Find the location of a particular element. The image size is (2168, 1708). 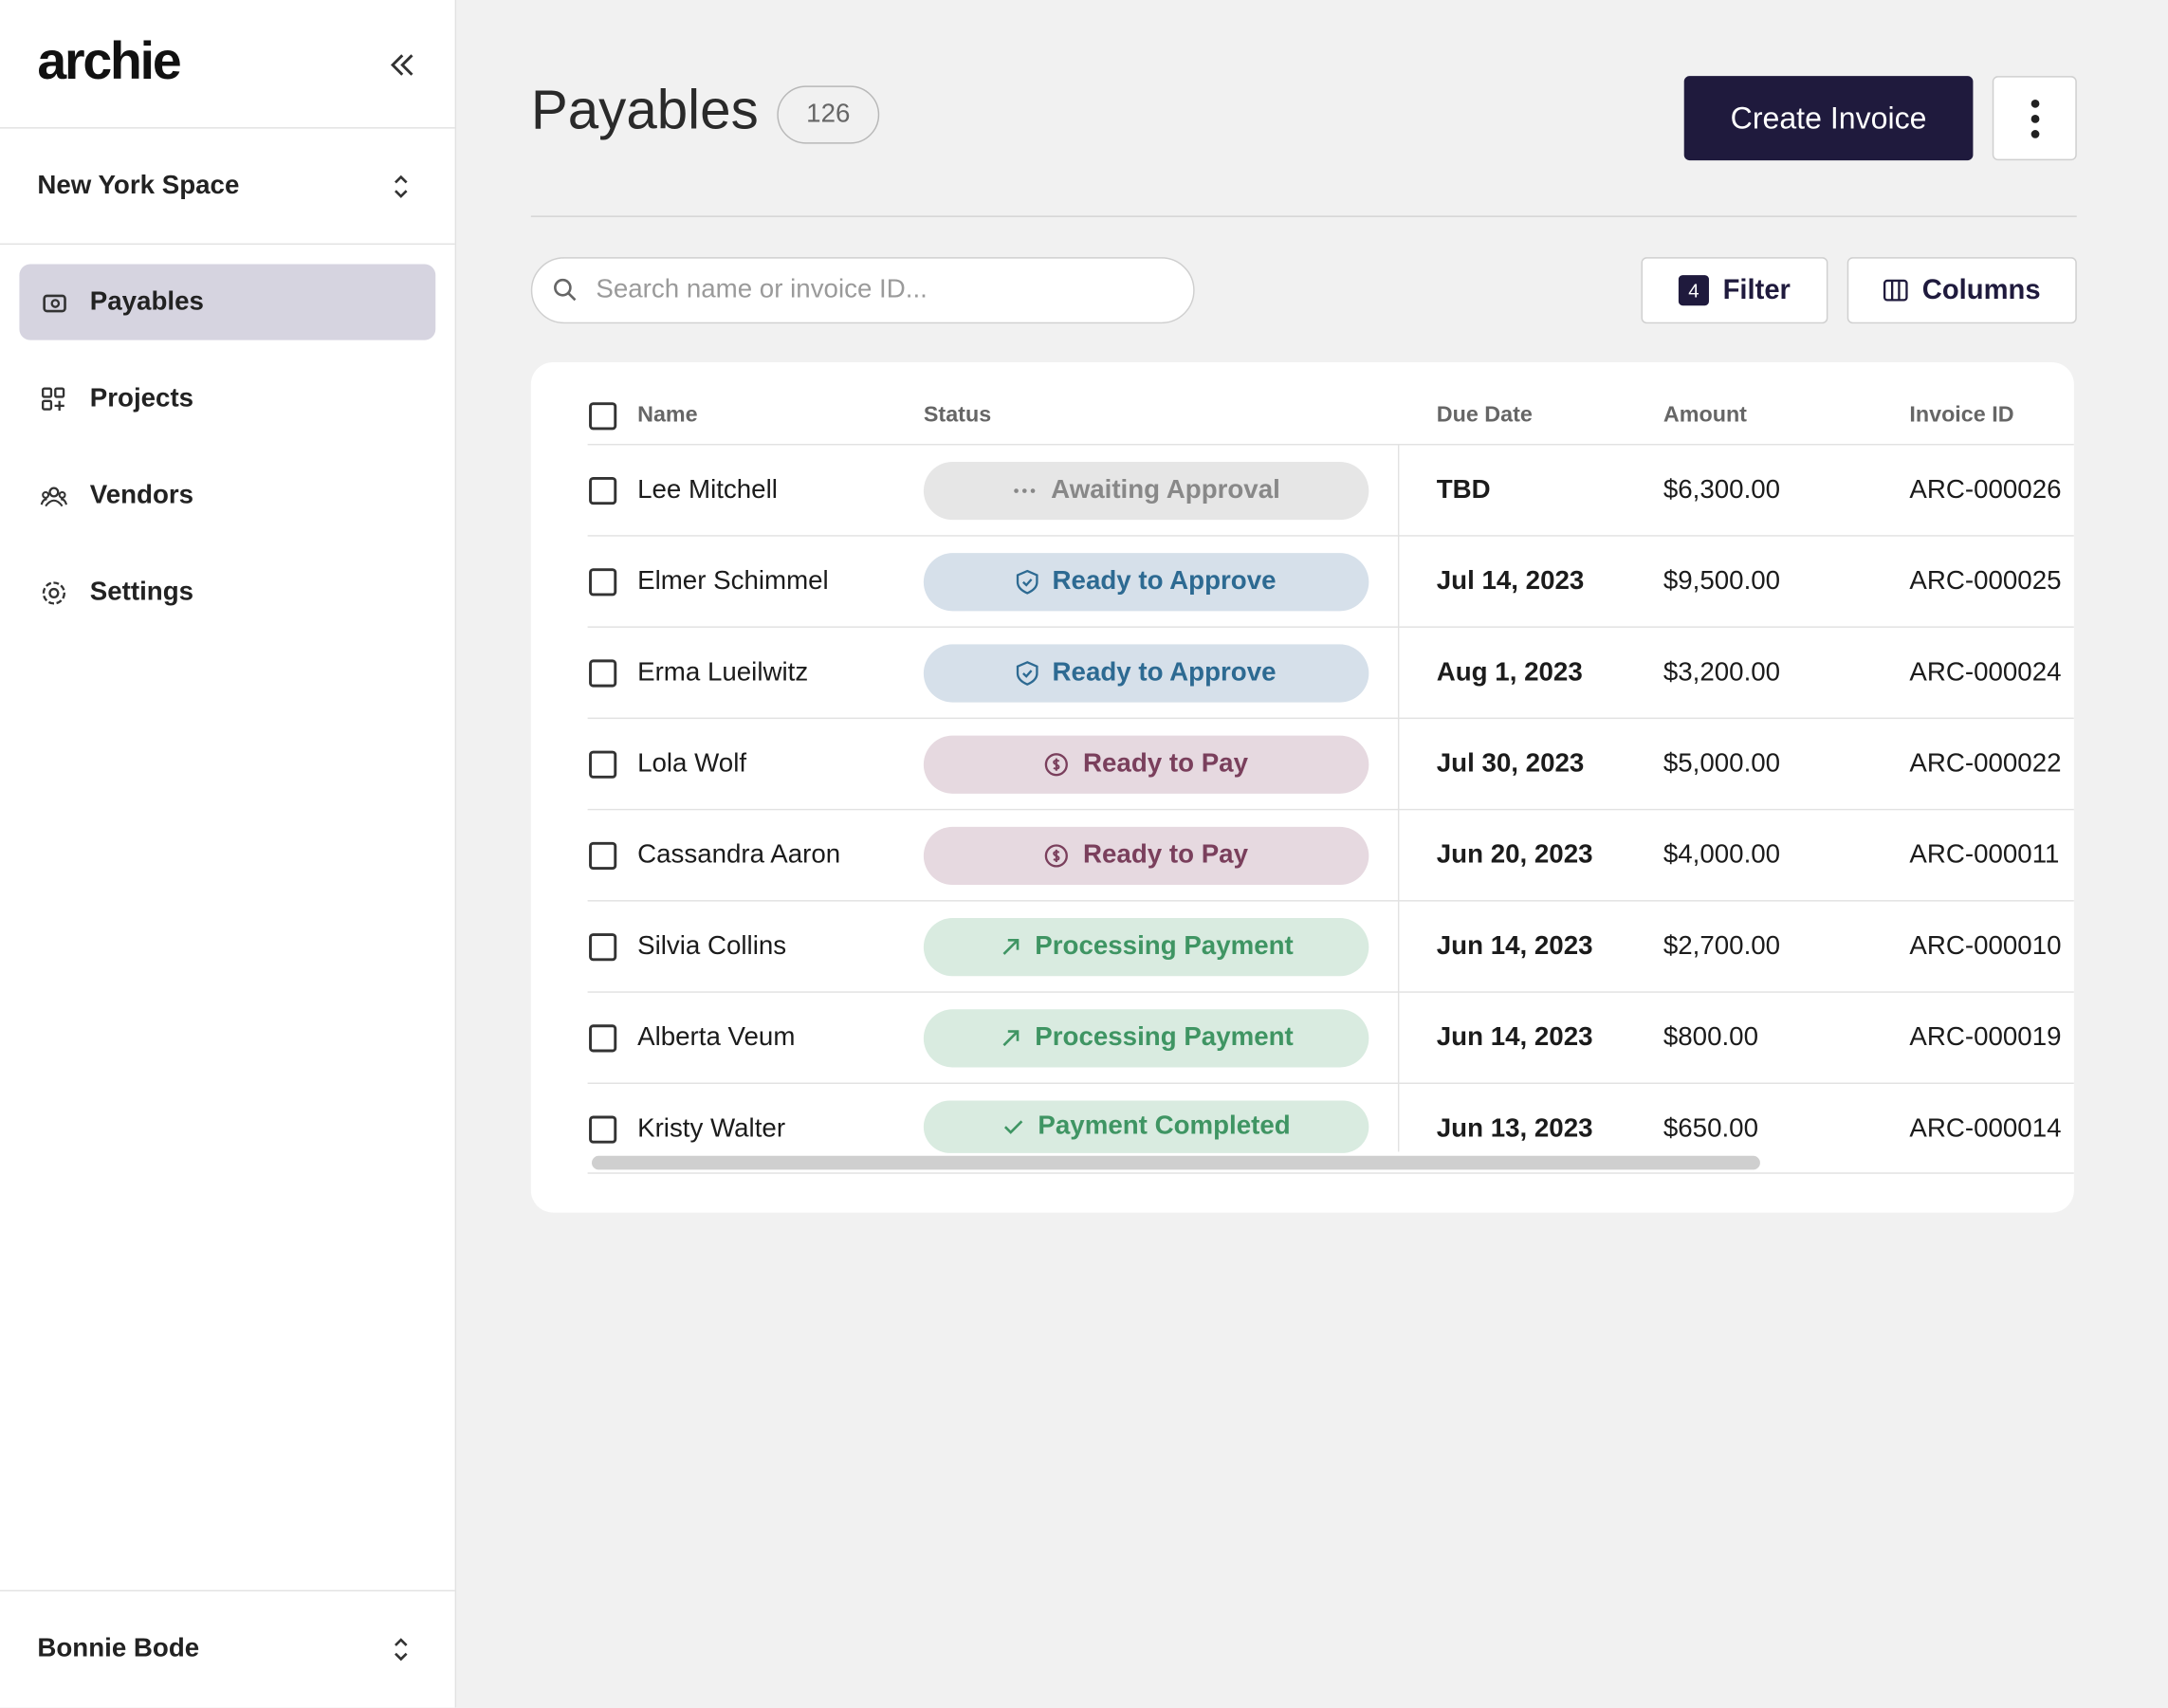

invoice-id-cell: ARC-000019 is located at coordinates (1985, 1037).